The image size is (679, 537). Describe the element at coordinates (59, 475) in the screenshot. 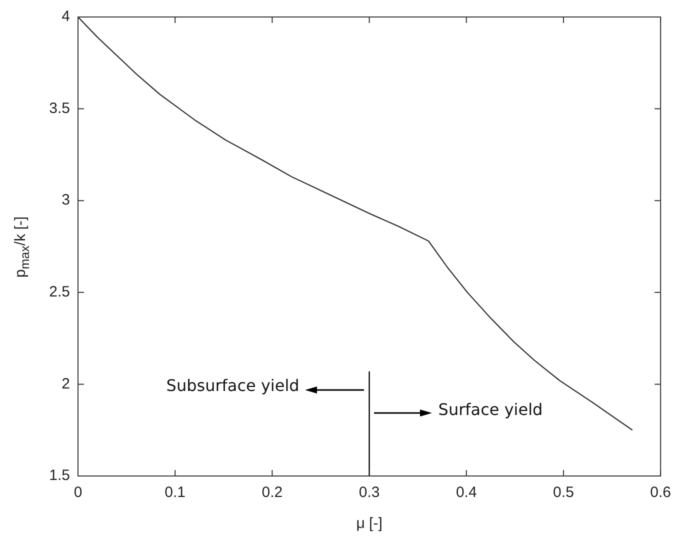

I see `y-tick-label: 1.5` at that location.